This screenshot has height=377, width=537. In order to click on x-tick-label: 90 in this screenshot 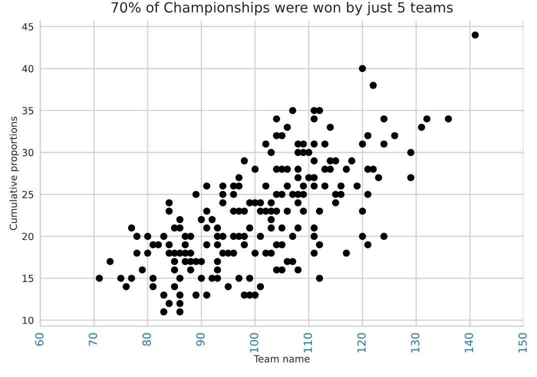, I will do `click(200, 339)`.